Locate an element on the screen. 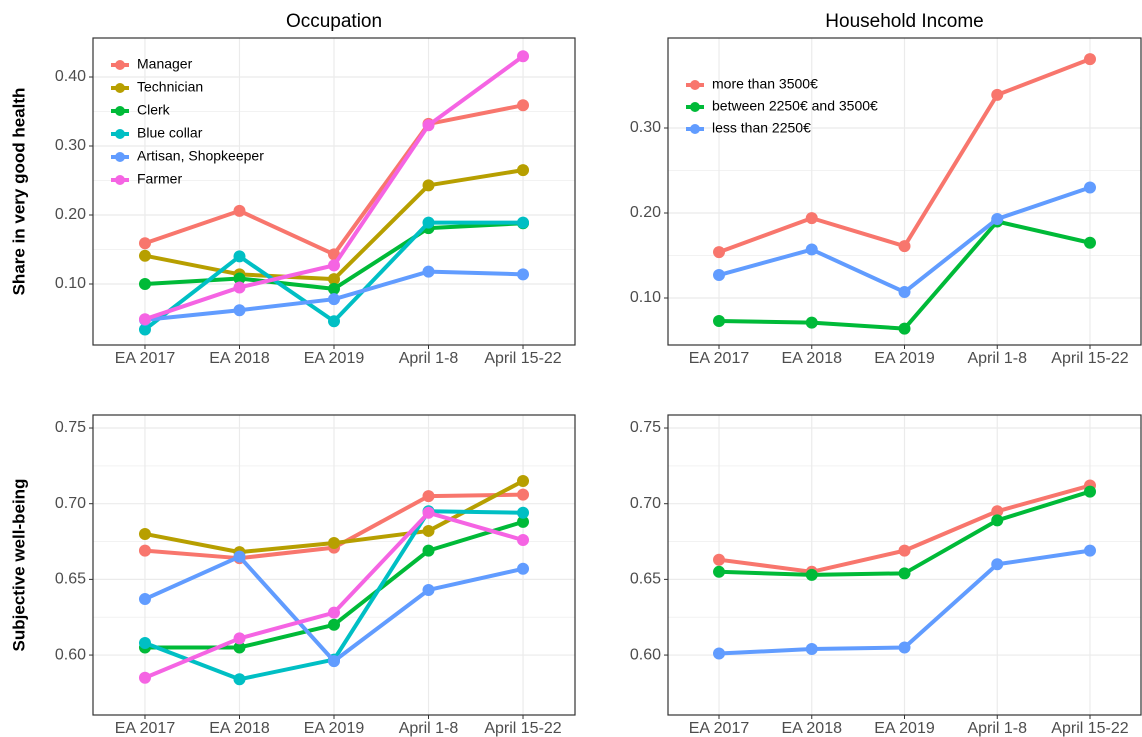  y-tick-label: 0.70 is located at coordinates (70, 503).